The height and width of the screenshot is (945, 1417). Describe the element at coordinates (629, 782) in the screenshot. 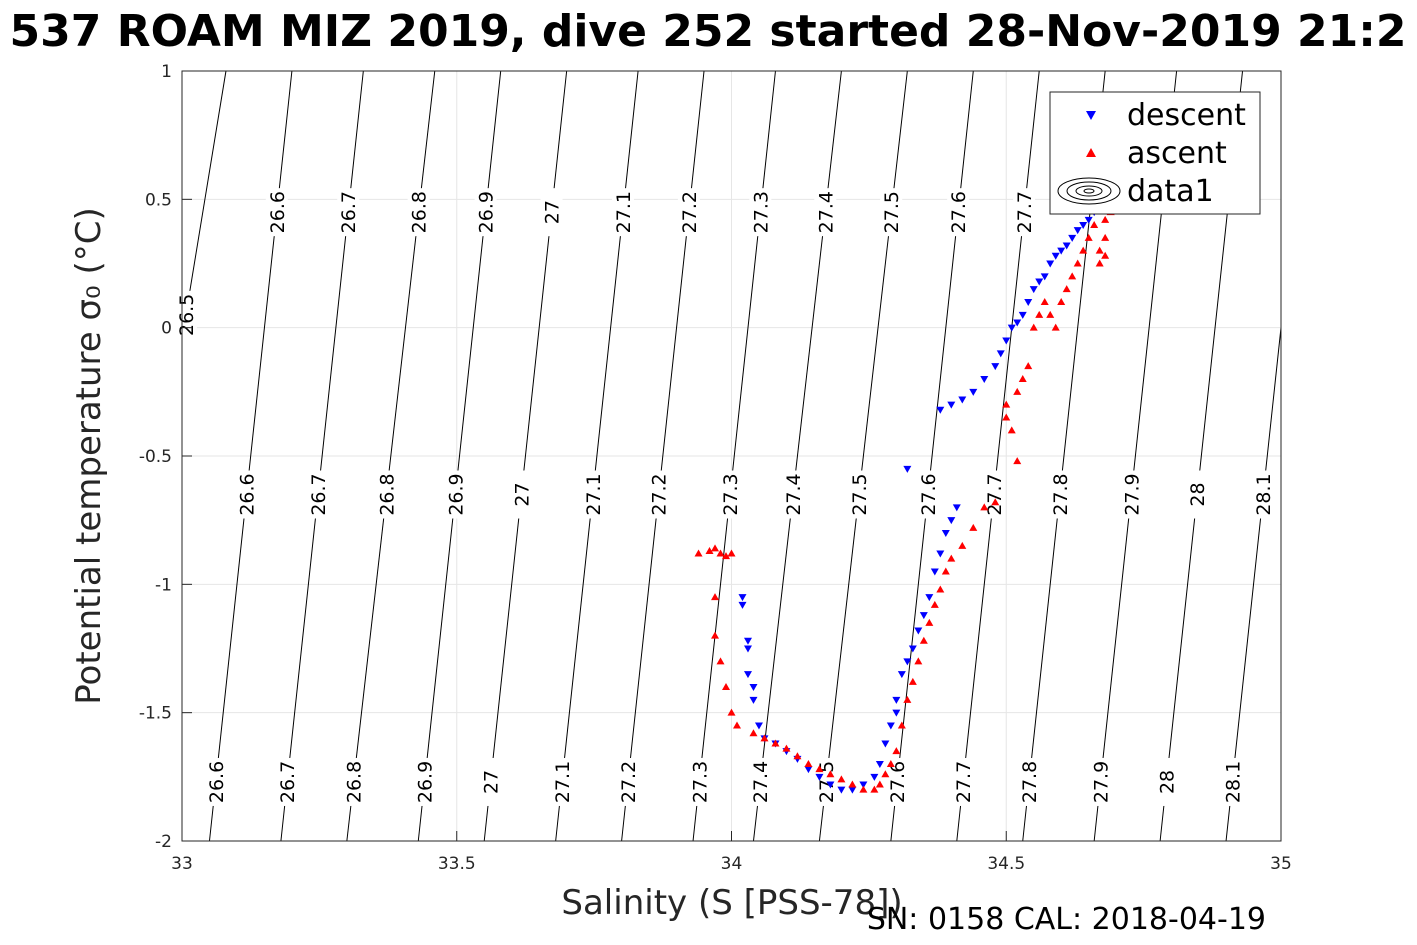

I see `isopycnal-label: 27.2` at that location.